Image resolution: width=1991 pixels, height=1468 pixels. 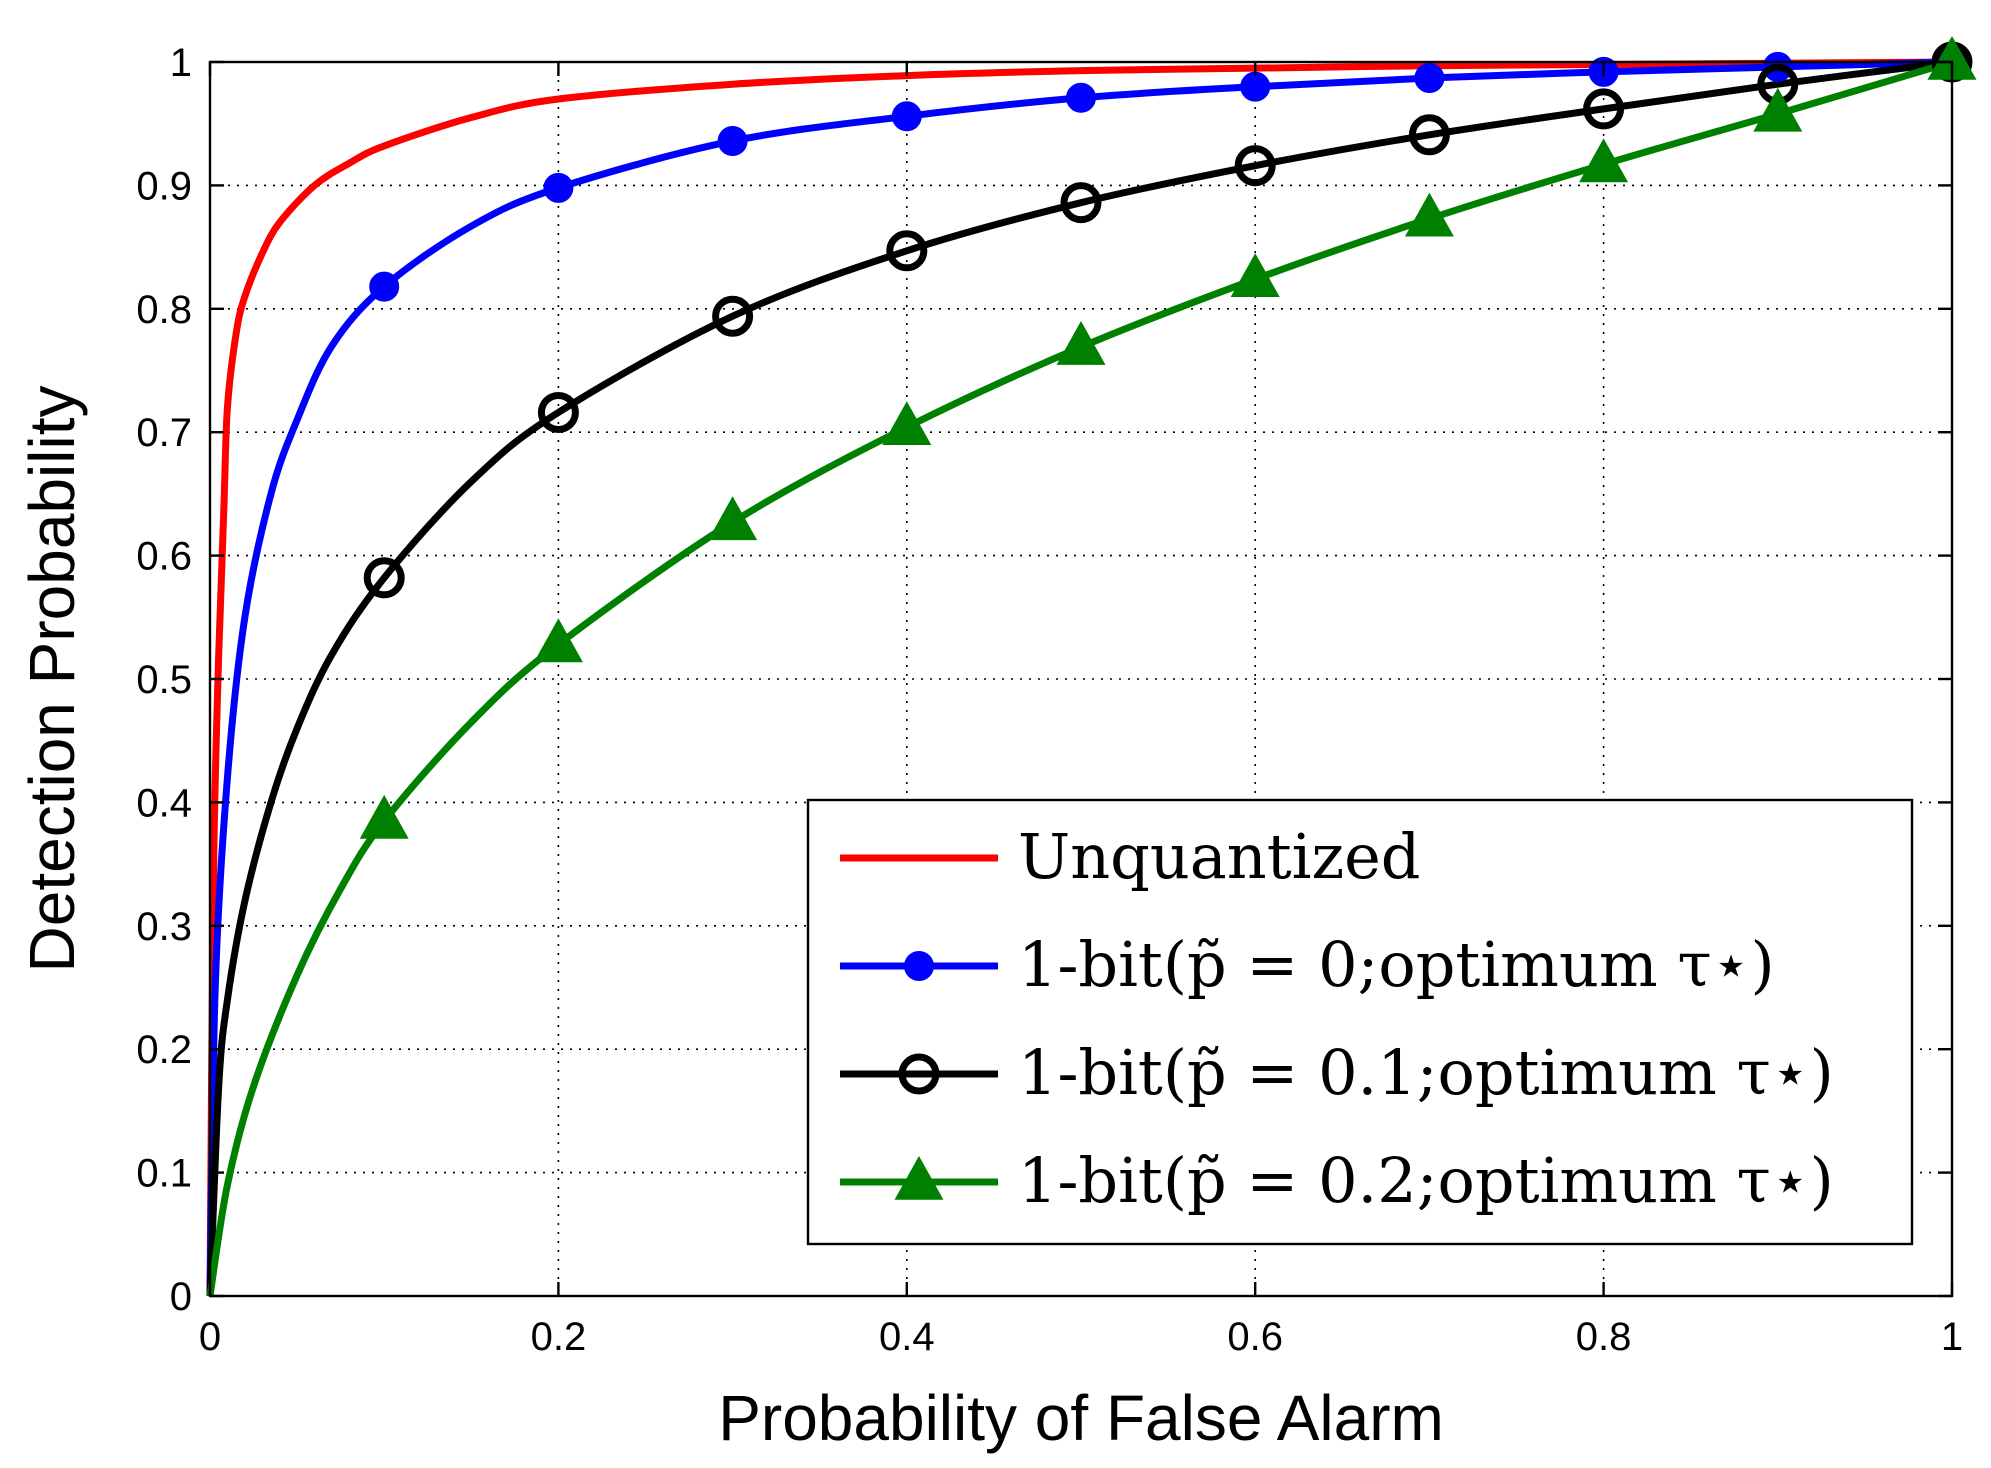 What do you see at coordinates (1604, 1337) in the screenshot?
I see `x-tick-label: 0.8` at bounding box center [1604, 1337].